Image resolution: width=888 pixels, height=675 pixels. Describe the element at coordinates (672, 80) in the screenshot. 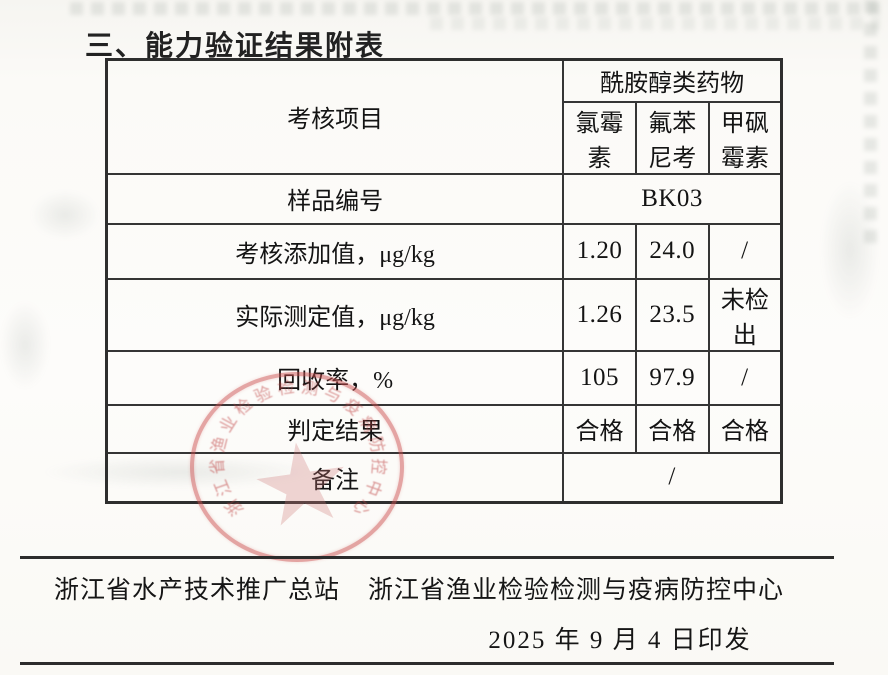

I see `table-group-header: 酰胺醇类药物` at that location.